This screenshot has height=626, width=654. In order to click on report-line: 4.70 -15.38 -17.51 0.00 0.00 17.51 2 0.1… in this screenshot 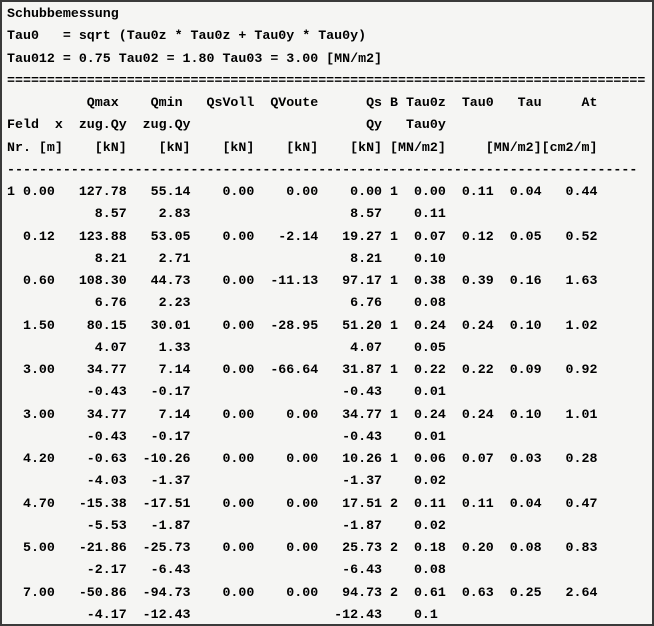, I will do `click(302, 503)`.